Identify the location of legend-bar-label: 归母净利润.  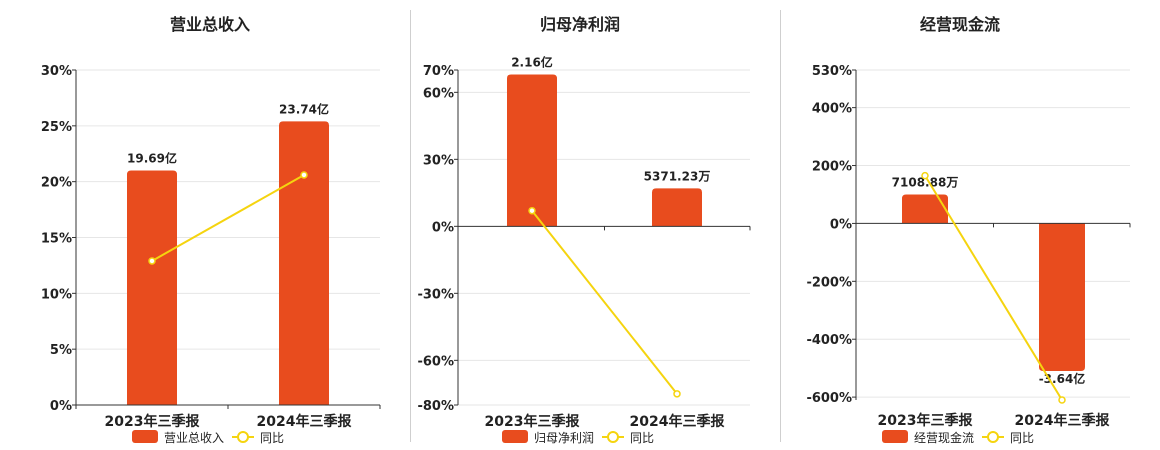
(564, 438).